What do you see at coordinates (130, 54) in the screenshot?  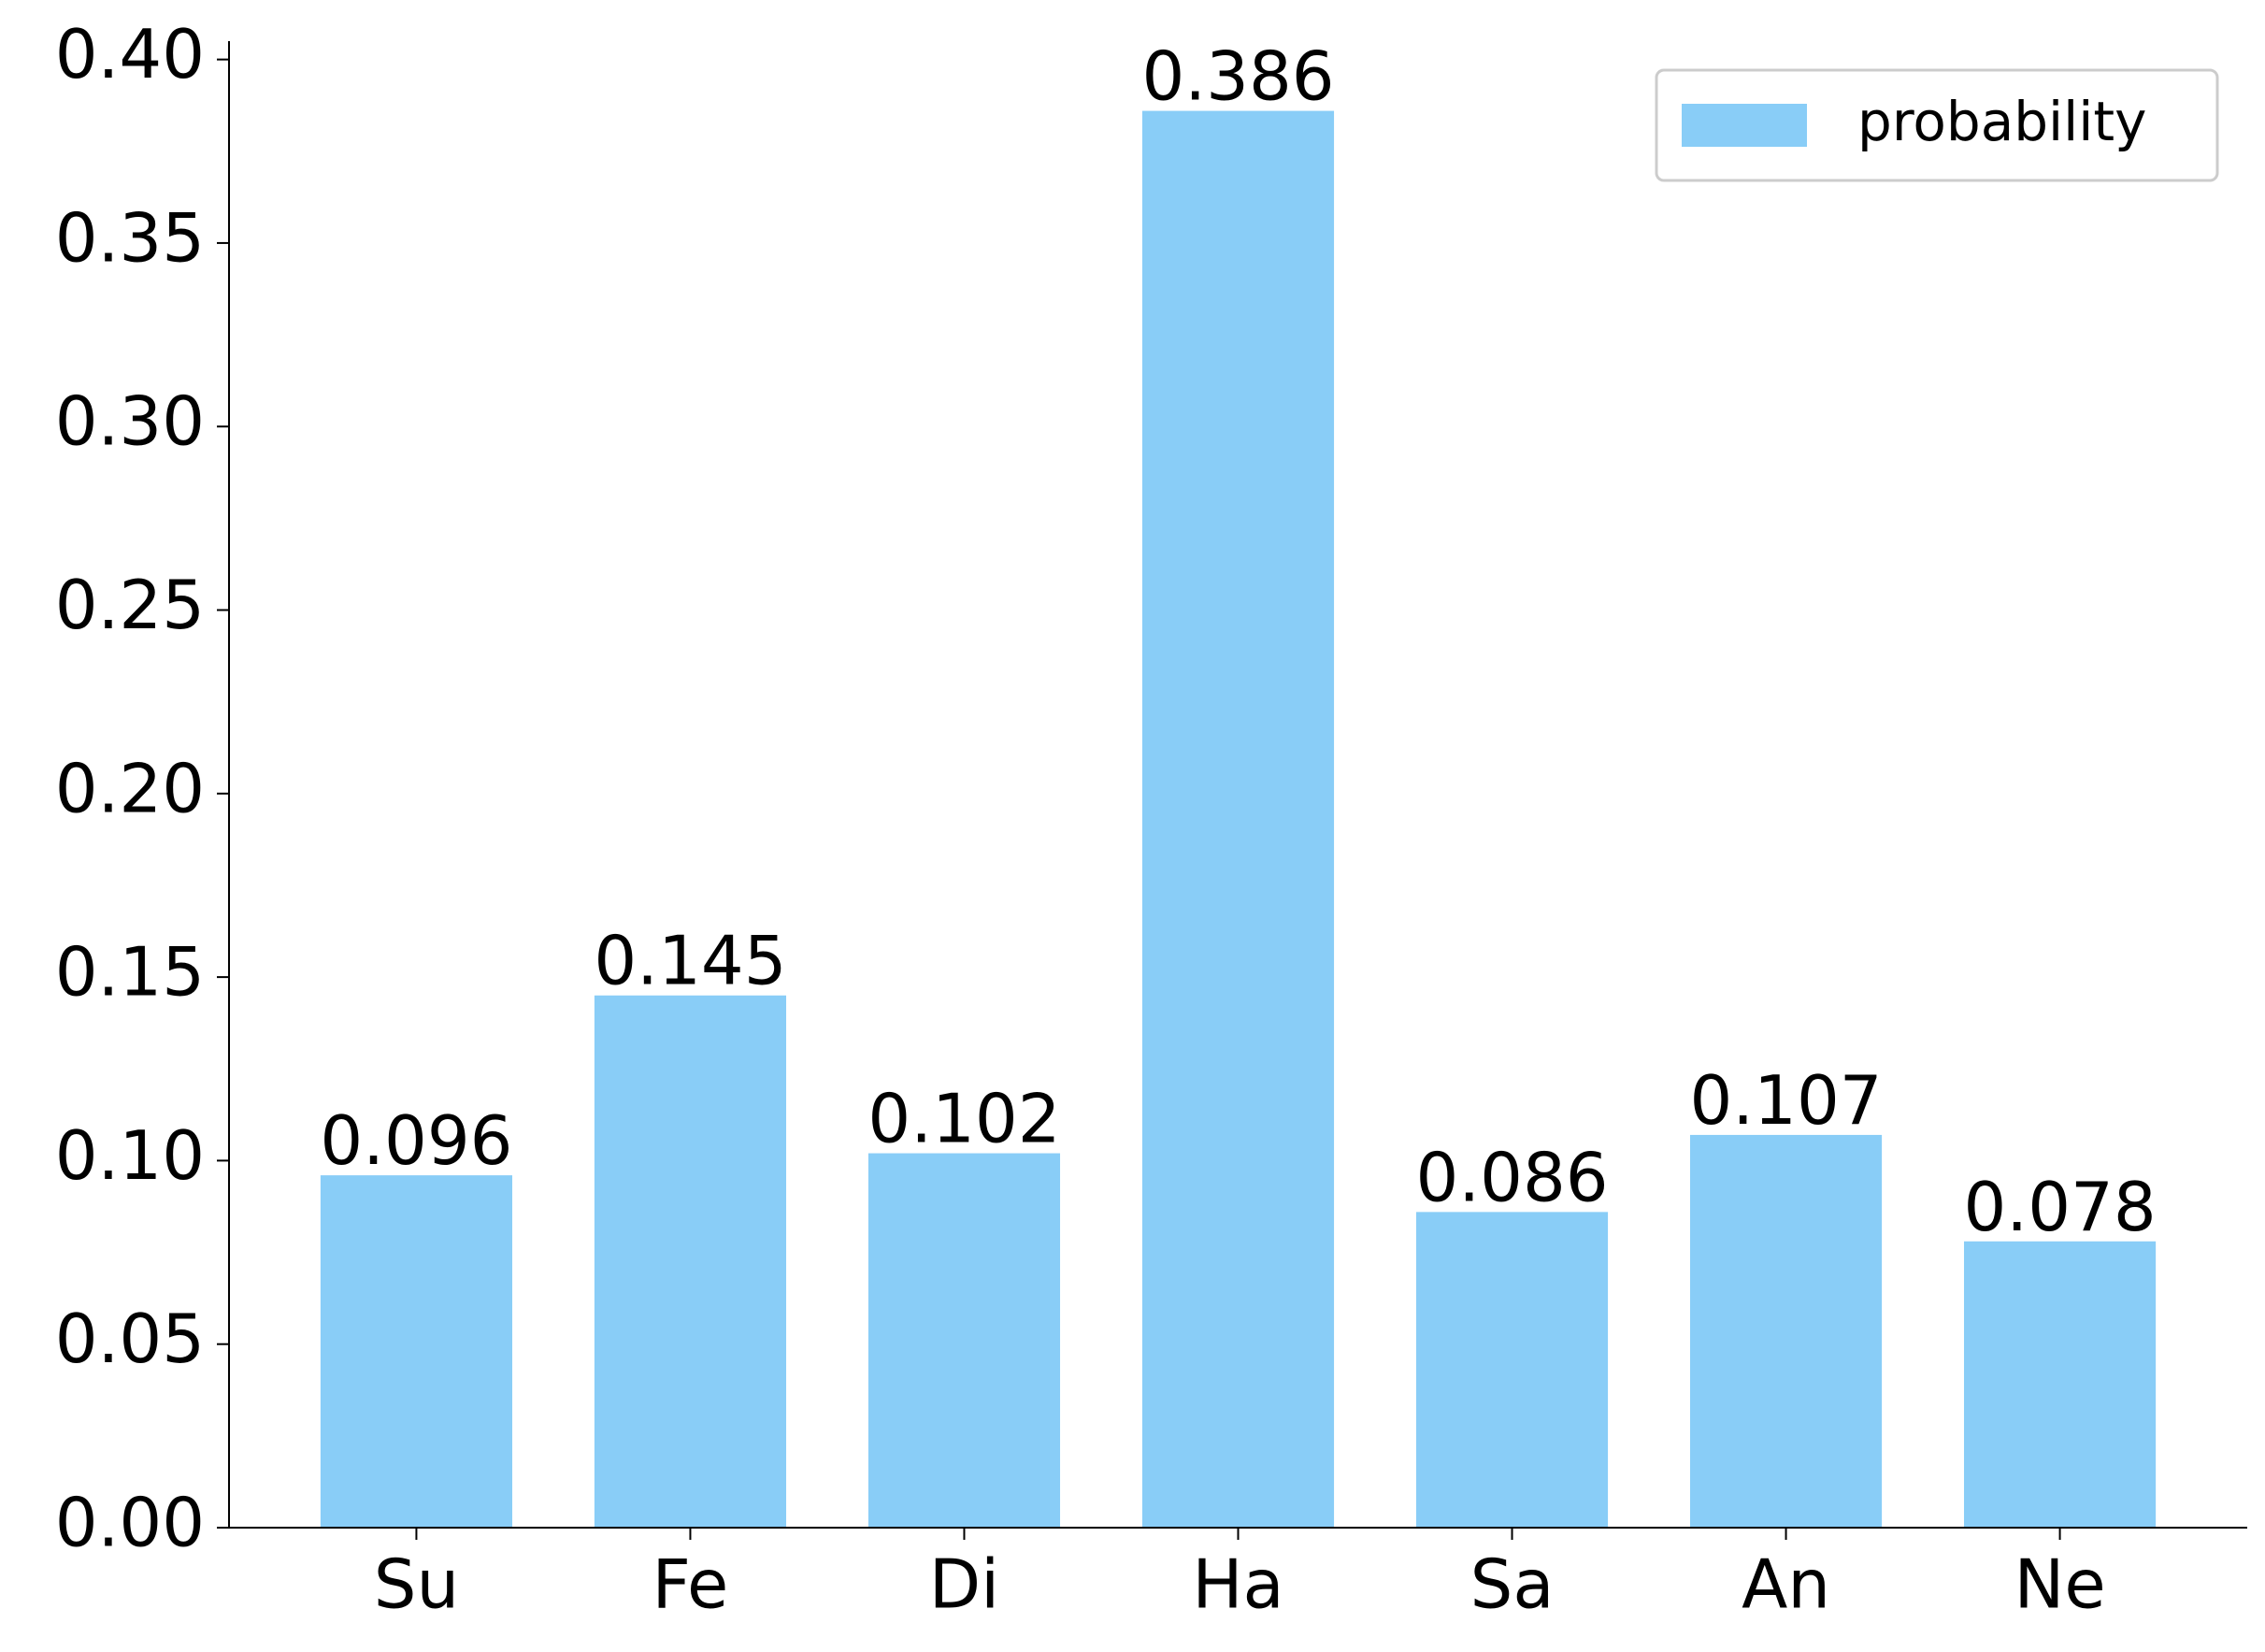 I see `y-tick-label: 0.40` at bounding box center [130, 54].